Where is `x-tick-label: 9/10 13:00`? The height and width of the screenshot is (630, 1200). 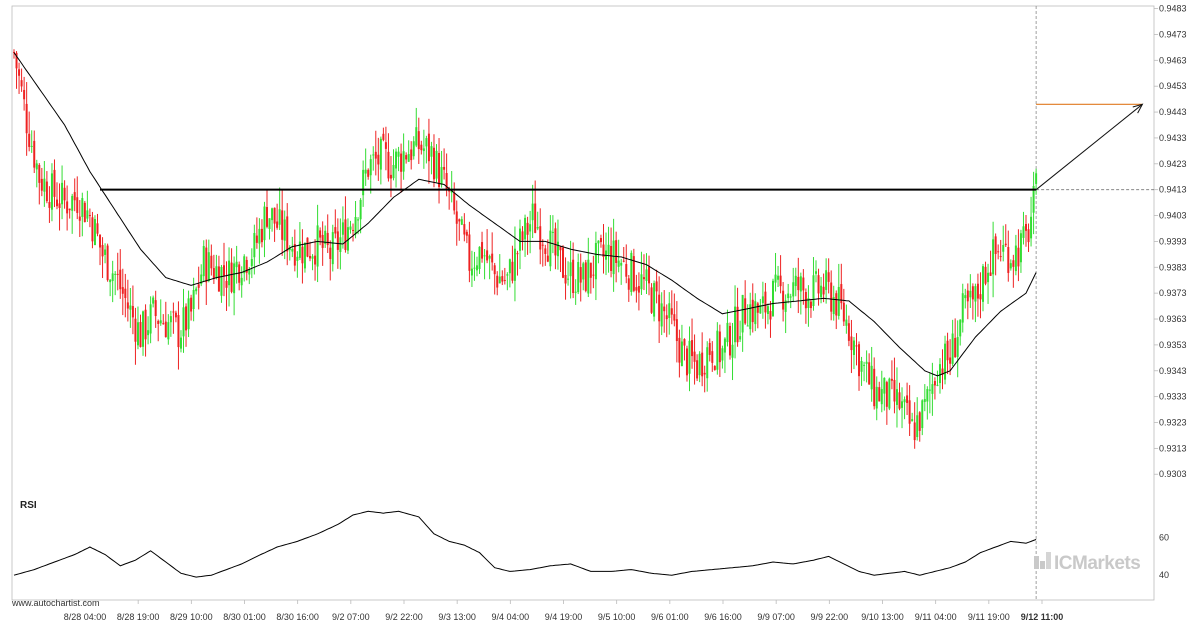 x-tick-label: 9/10 13:00 is located at coordinates (882, 617).